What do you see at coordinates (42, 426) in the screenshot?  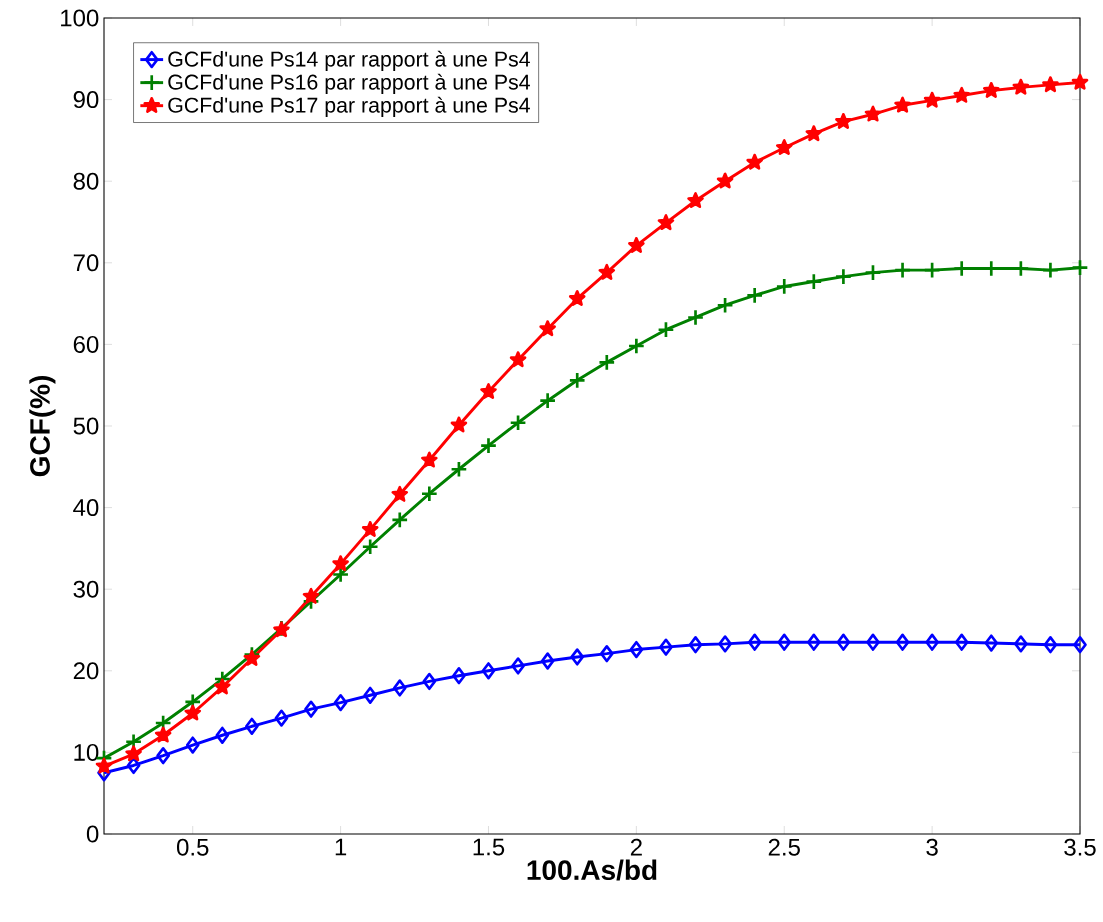 I see `y-axis-title: GCF(%)` at bounding box center [42, 426].